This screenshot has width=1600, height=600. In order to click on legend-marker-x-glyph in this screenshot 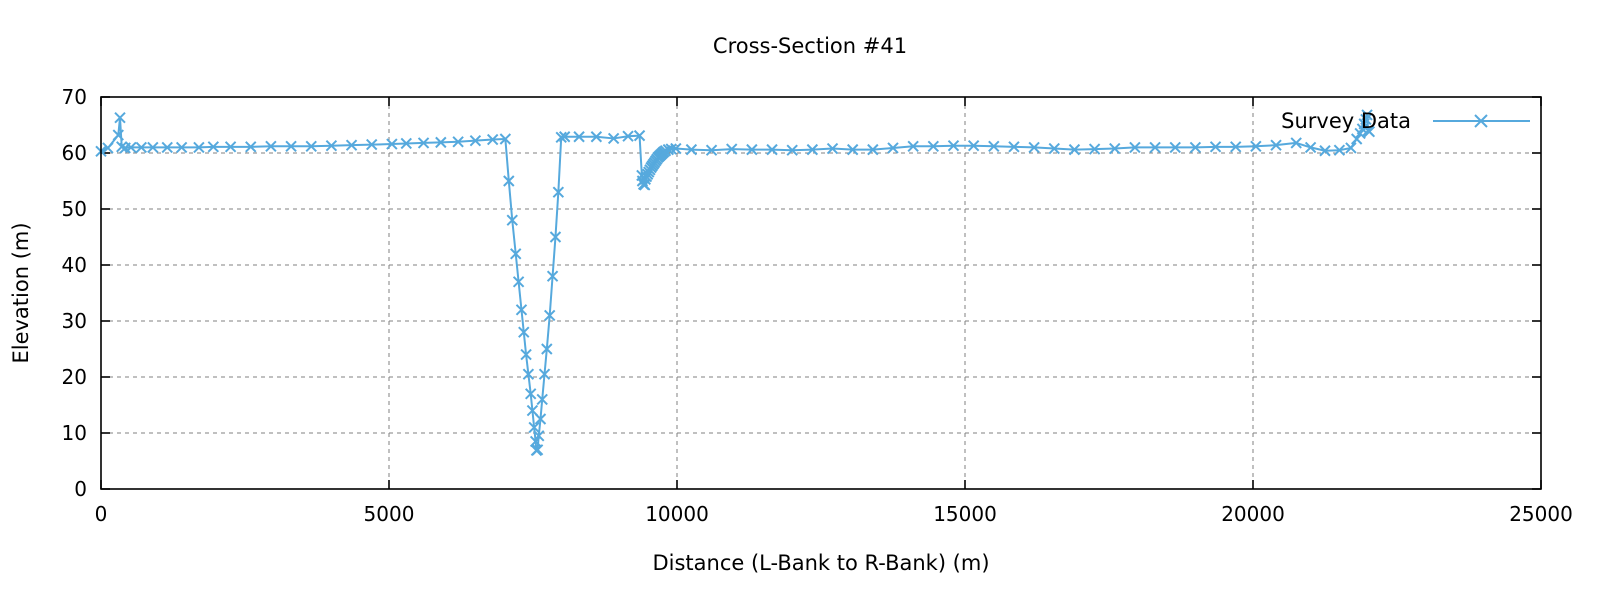, I will do `click(1481, 121)`.